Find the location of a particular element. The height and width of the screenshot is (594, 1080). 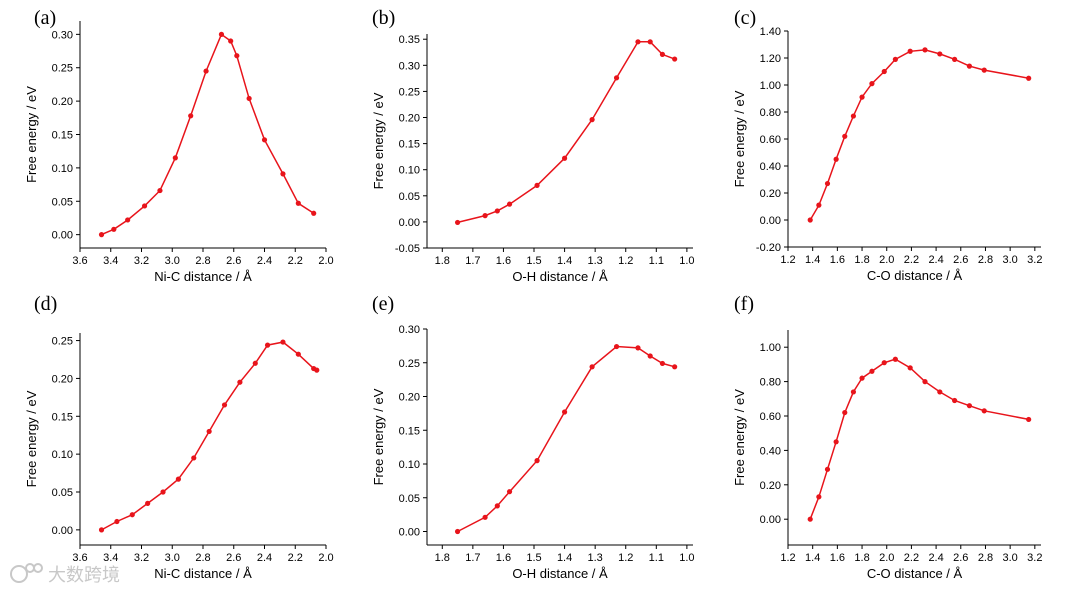

y-tick-label: 0.60 is located at coordinates (770, 140).